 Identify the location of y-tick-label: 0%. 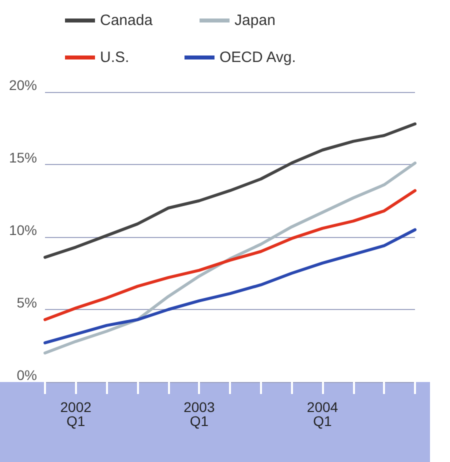
(26, 375).